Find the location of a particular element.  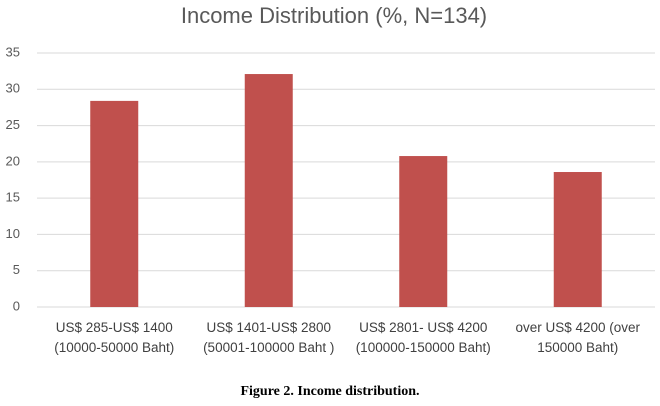

caption: Figure 2. Income distribution. is located at coordinates (330, 391).